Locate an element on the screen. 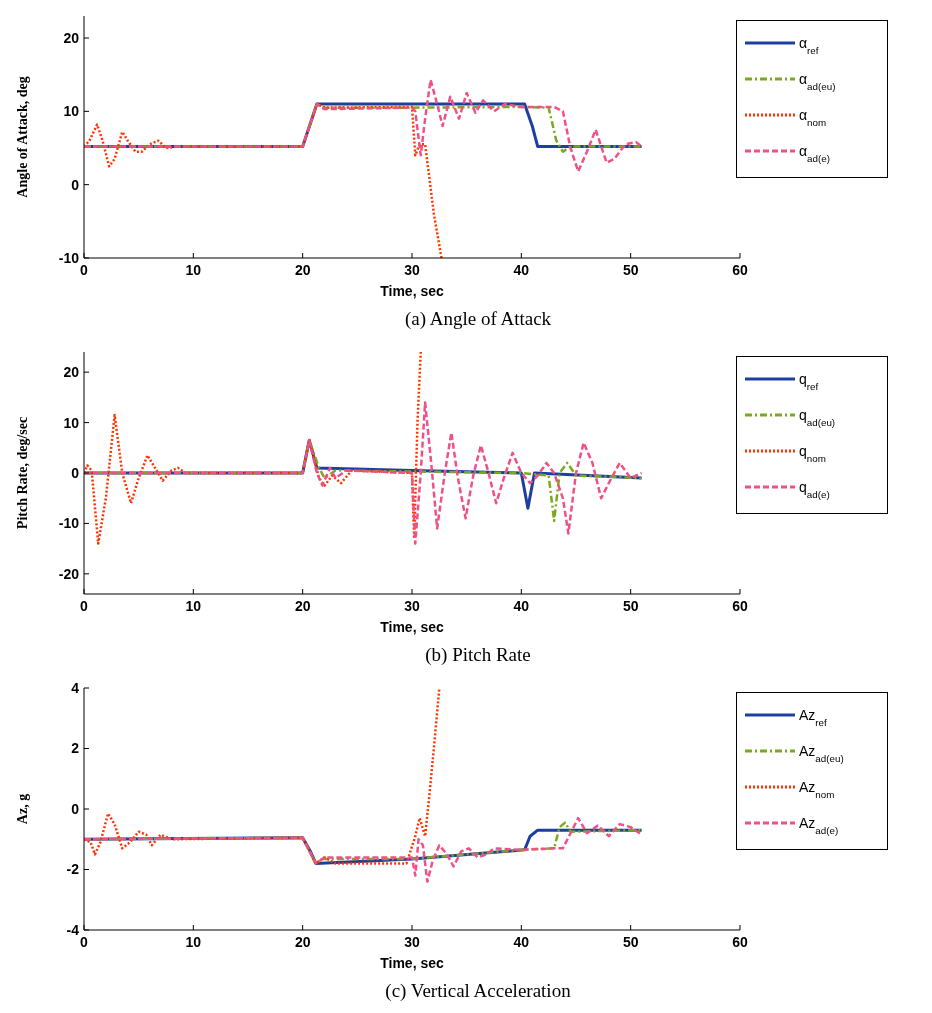 This screenshot has width=932, height=1013. y-tick-label: -20 is located at coordinates (69, 573).